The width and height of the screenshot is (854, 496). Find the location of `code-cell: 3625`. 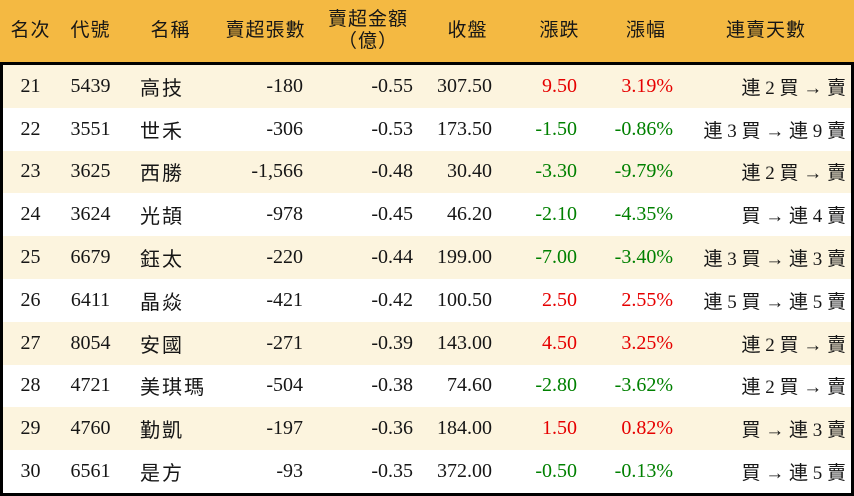

code-cell: 3625 is located at coordinates (90, 171).